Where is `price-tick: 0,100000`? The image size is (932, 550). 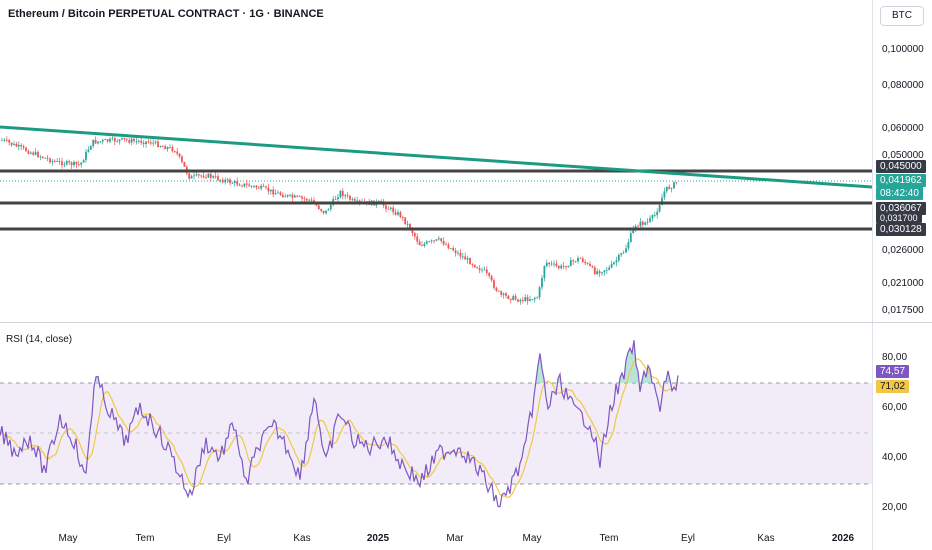
price-tick: 0,100000 is located at coordinates (903, 49).